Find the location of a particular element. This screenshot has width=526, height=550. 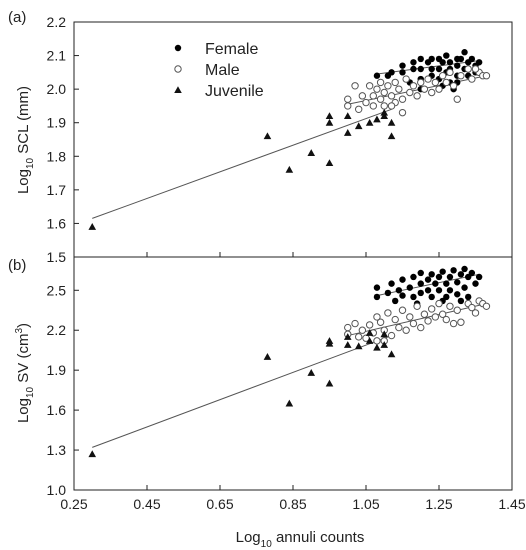

x-axis-label: Log10 annuli counts is located at coordinates (300, 539).